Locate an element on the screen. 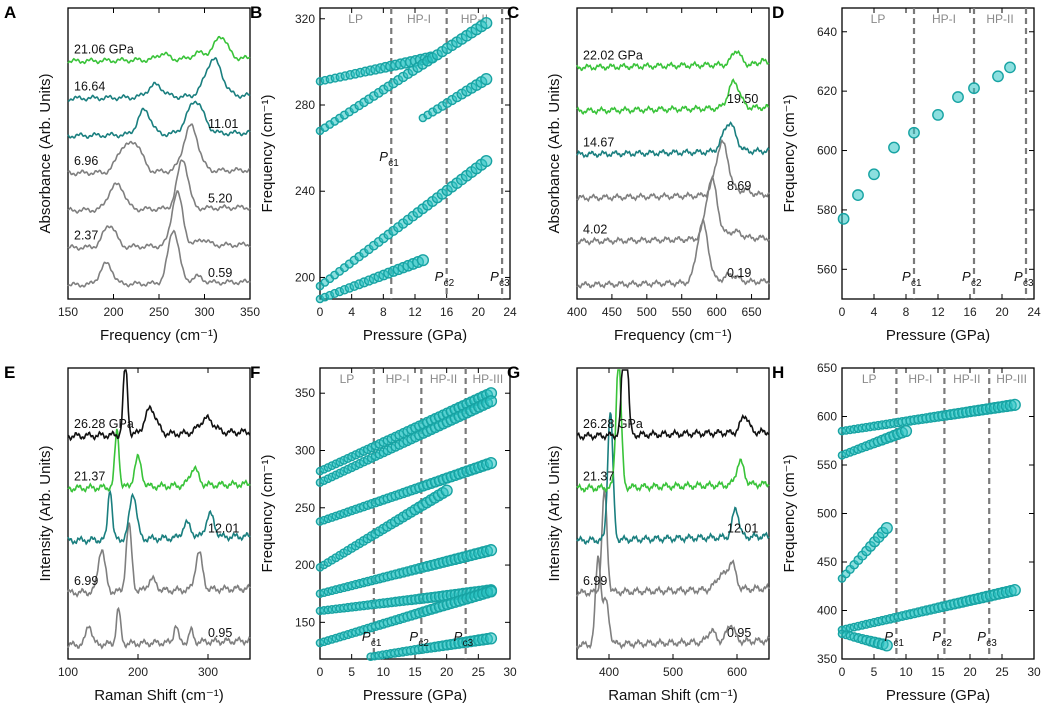  x-tick-label: 8 is located at coordinates (383, 312).